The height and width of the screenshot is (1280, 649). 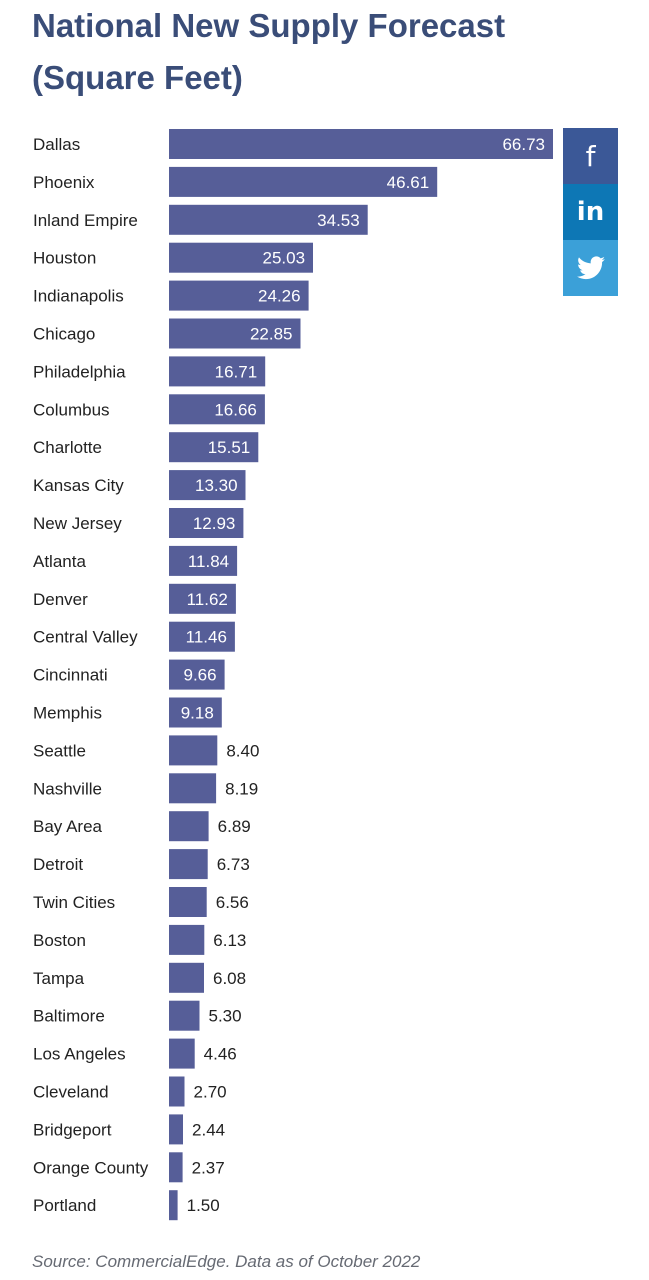 What do you see at coordinates (74, 902) in the screenshot?
I see `category-label: Twin Cities` at bounding box center [74, 902].